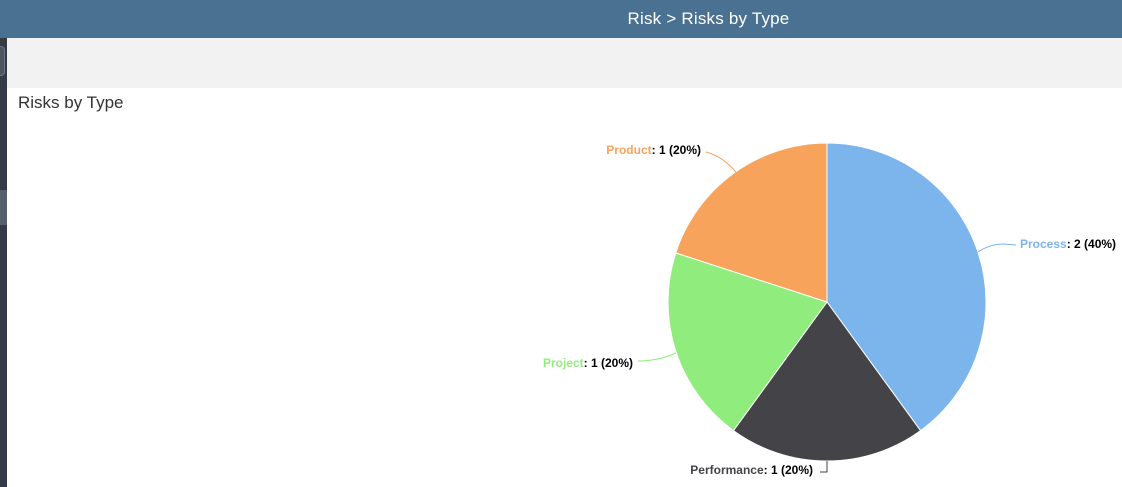  Describe the element at coordinates (2, 61) in the screenshot. I see `panel-toggle-button` at that location.